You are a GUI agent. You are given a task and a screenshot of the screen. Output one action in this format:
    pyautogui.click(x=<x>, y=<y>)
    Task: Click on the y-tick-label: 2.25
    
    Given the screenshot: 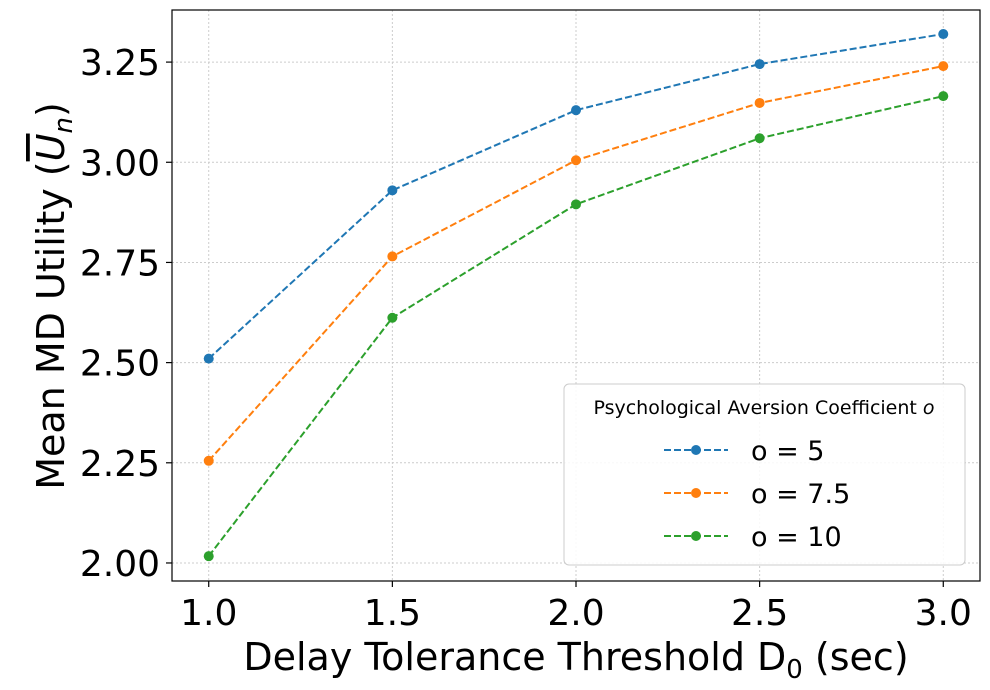 What is the action you would take?
    pyautogui.click(x=120, y=464)
    